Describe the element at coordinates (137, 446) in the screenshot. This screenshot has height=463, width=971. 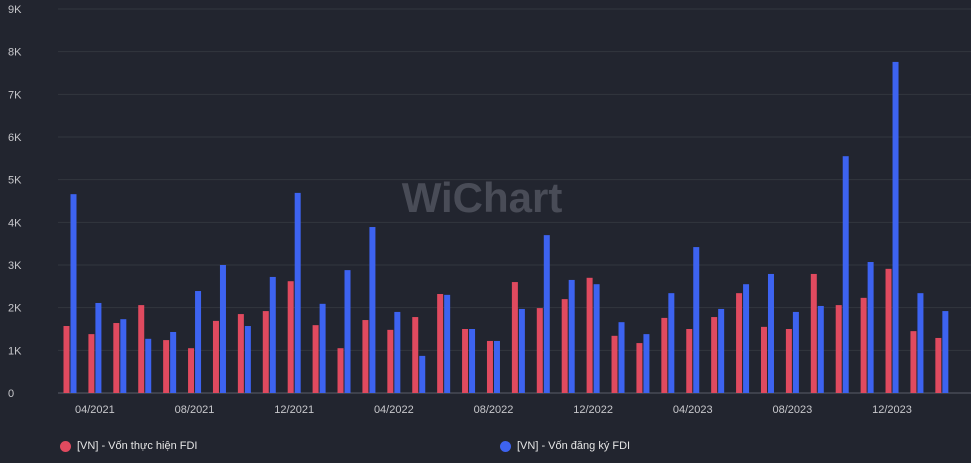
I see `legend-label: [VN] - Vốn thực hiện FDI` at that location.